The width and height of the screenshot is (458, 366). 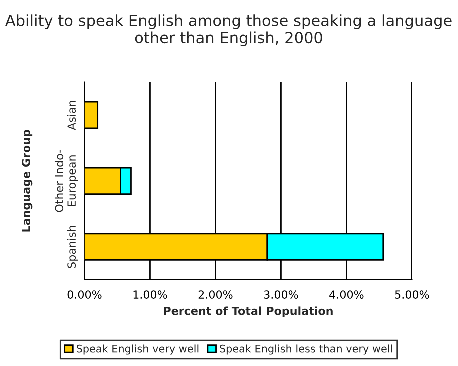 What do you see at coordinates (85, 295) in the screenshot?
I see `x-tick-label: 0.00%` at bounding box center [85, 295].